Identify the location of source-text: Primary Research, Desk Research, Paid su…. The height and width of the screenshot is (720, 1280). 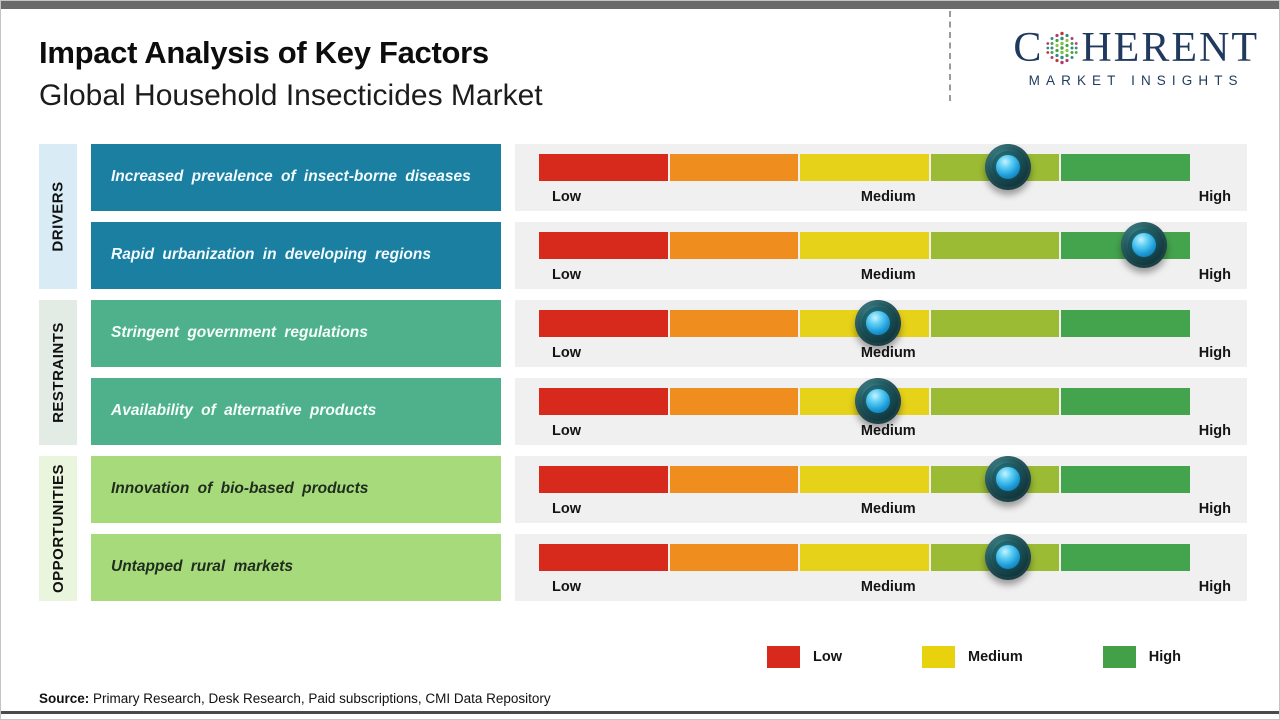
(320, 698).